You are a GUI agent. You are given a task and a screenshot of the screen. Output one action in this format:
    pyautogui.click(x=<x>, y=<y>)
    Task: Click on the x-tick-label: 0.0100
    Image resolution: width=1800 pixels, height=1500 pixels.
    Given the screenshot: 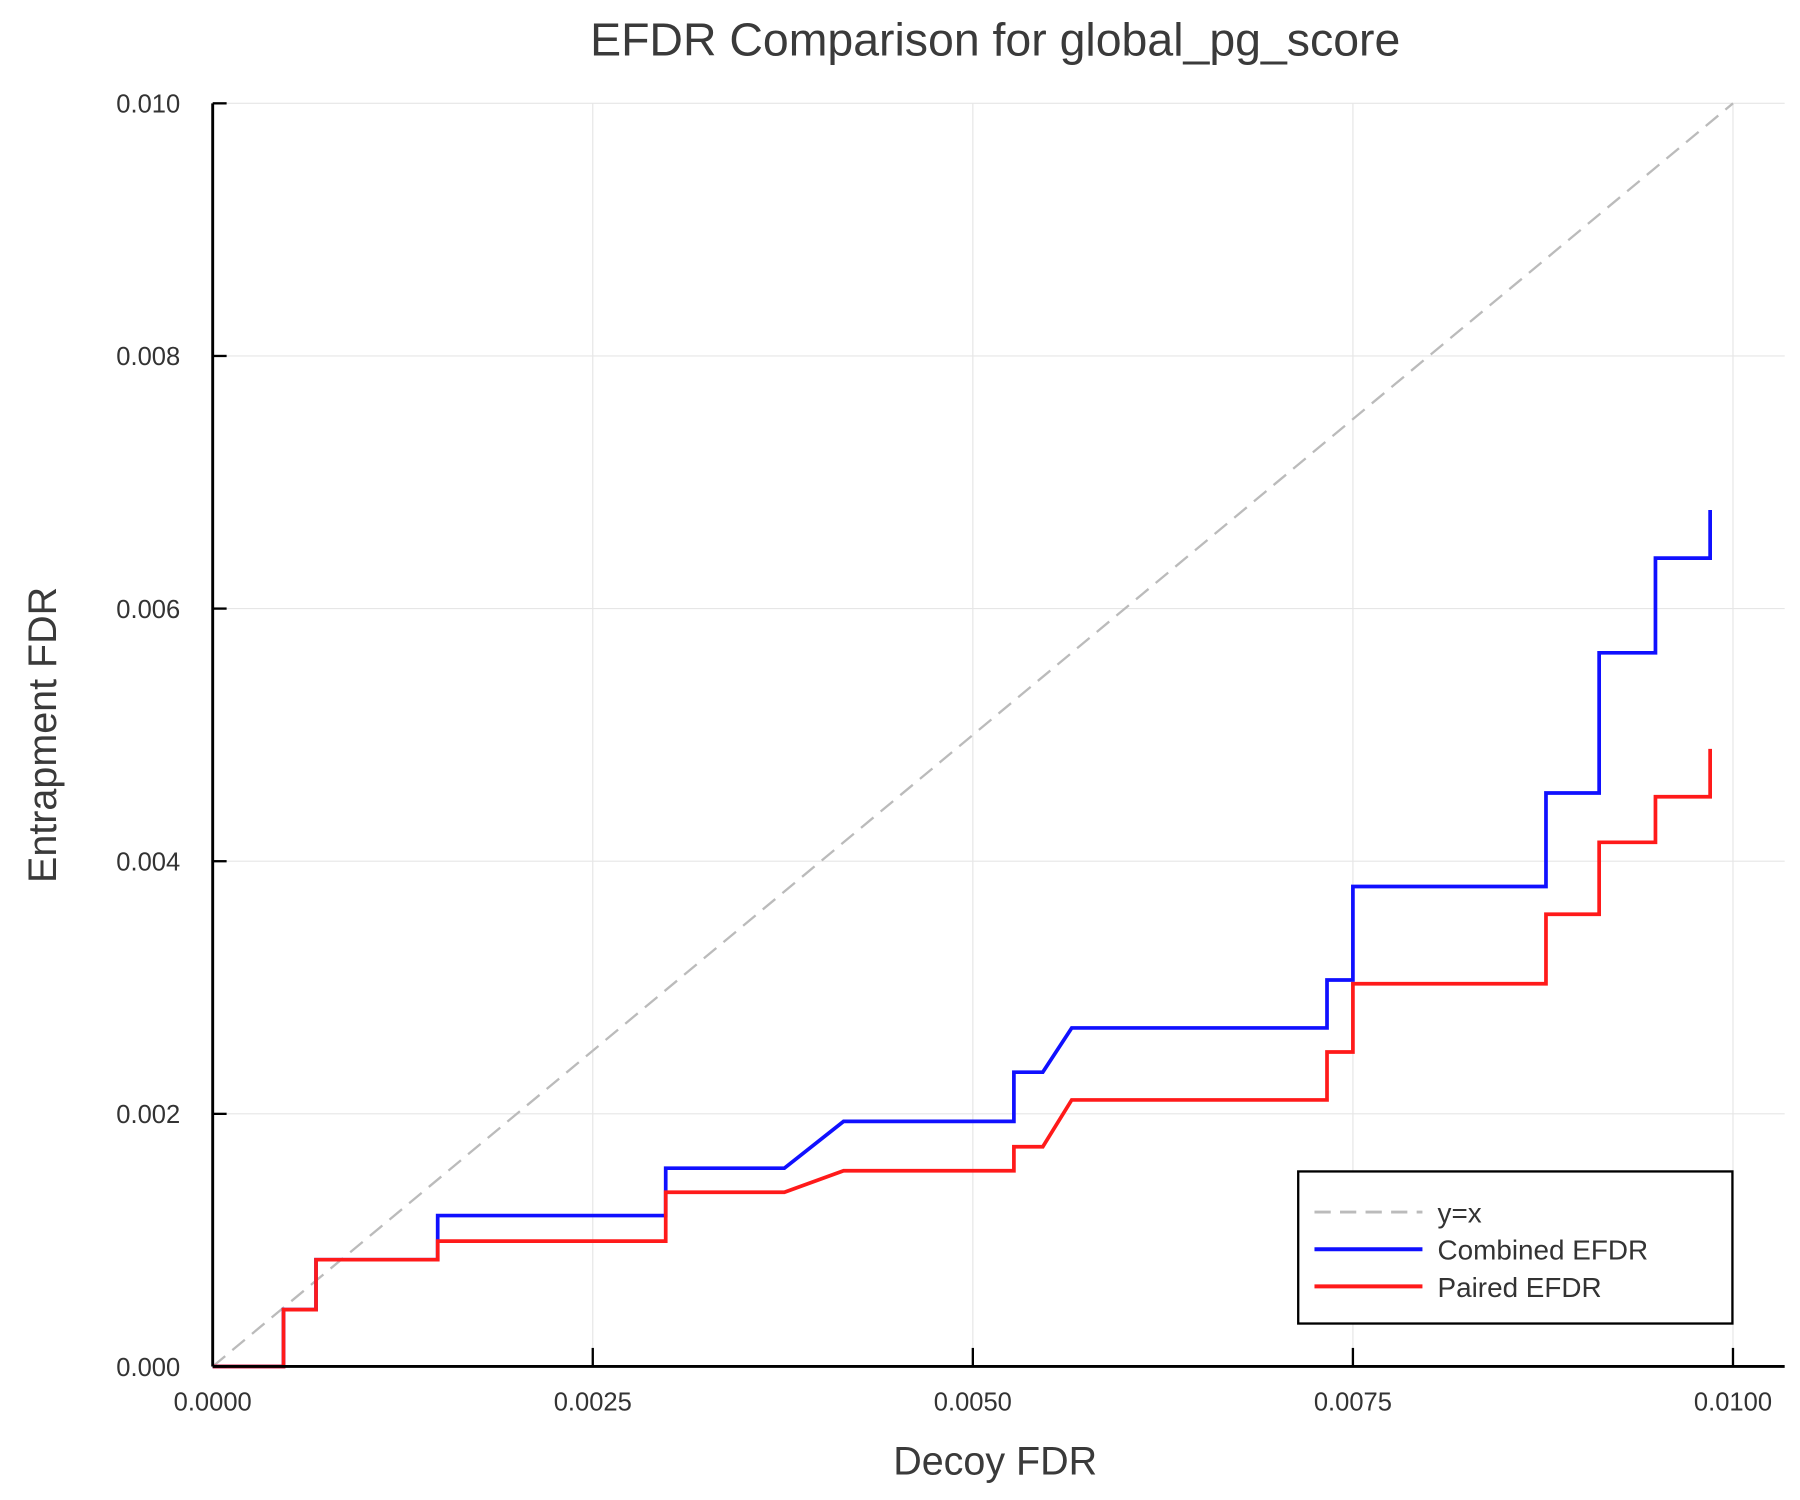 What is the action you would take?
    pyautogui.click(x=1733, y=1403)
    